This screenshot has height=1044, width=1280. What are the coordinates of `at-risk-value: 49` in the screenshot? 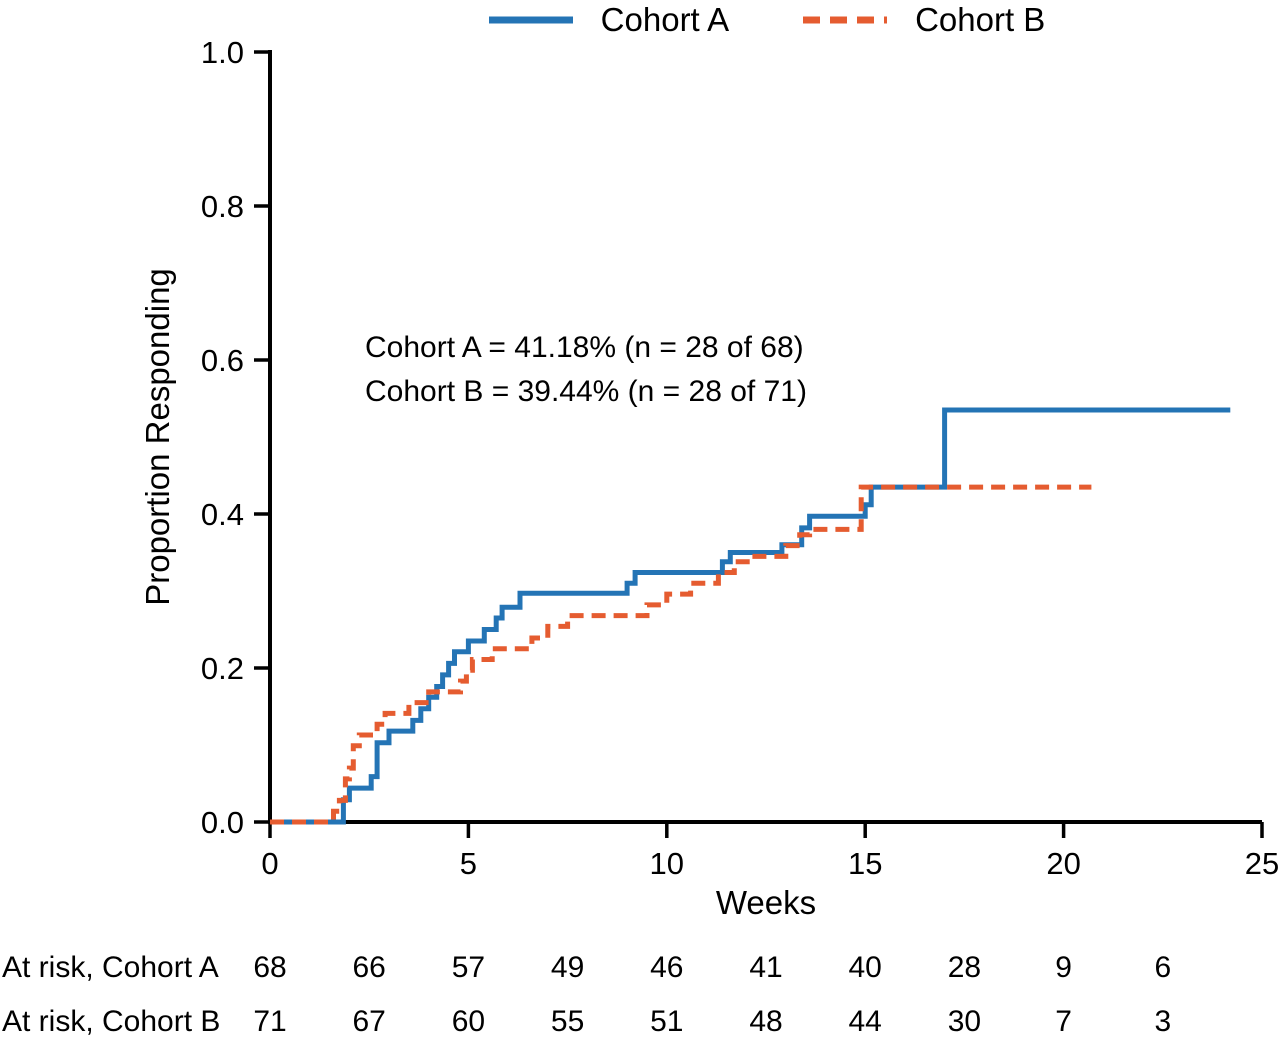 It's located at (567, 967).